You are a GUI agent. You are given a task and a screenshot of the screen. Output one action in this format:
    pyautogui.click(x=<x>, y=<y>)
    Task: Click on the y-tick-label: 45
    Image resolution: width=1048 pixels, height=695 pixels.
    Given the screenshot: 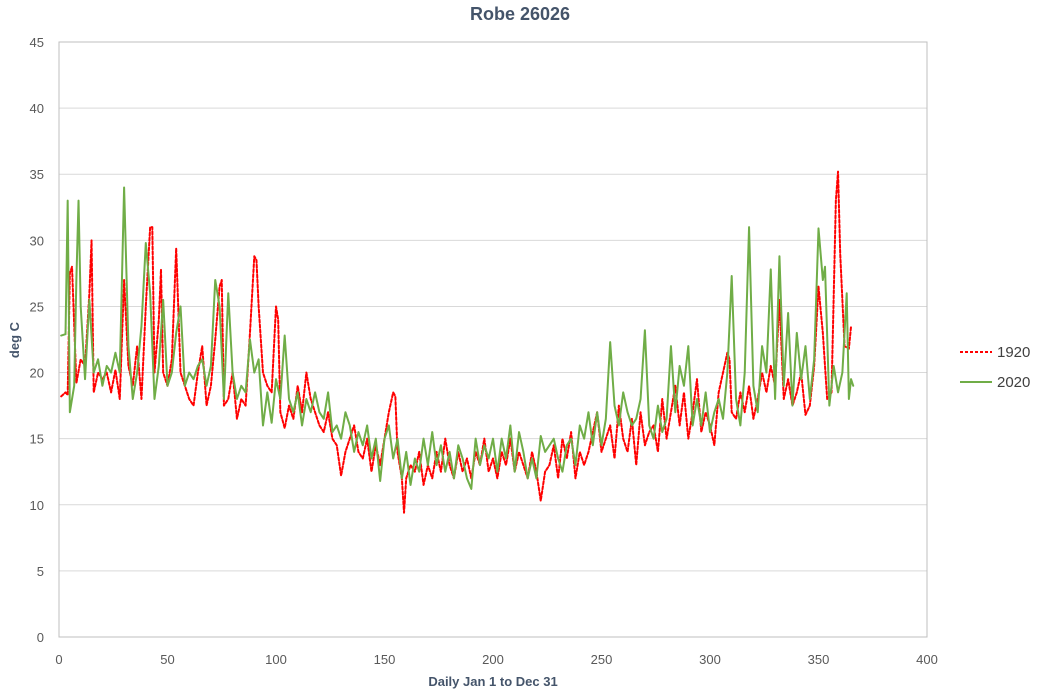 What is the action you would take?
    pyautogui.click(x=37, y=42)
    